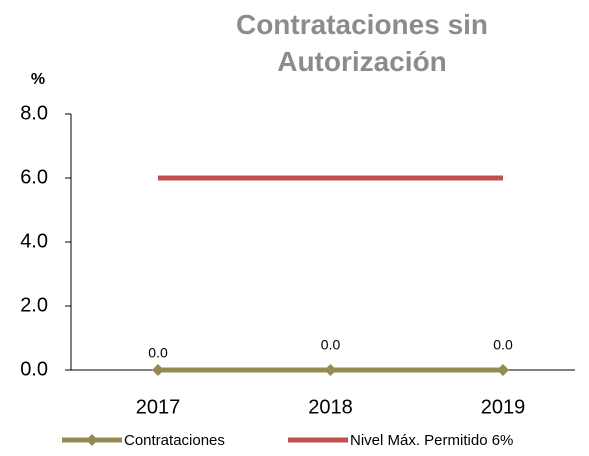  Describe the element at coordinates (34, 177) in the screenshot. I see `y-tick-label: 6.0` at that location.